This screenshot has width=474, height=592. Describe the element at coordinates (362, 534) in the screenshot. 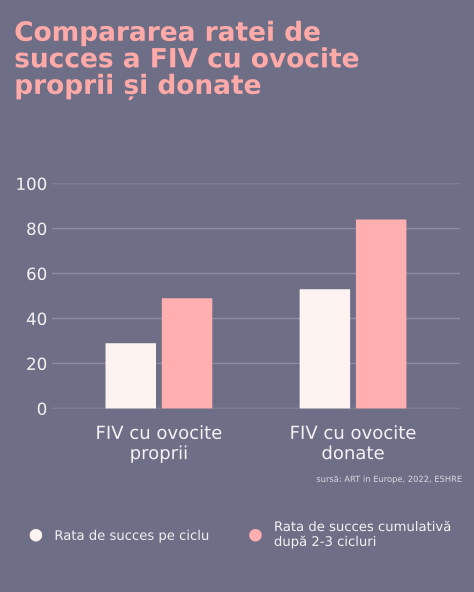

I see `legend-label: Rata de succes cumulativă după 2-3 cicluri` at that location.